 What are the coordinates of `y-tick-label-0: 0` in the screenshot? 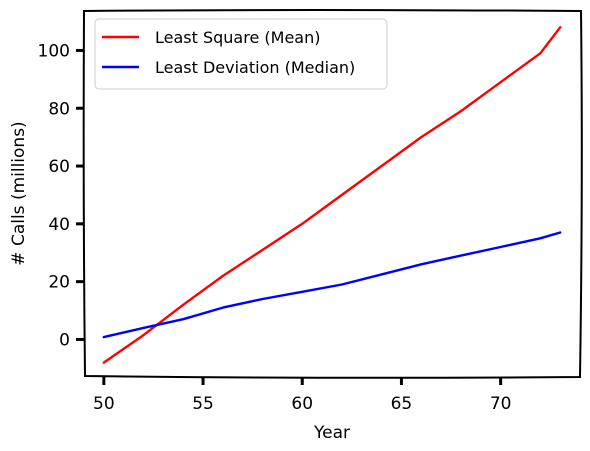 It's located at (64, 340).